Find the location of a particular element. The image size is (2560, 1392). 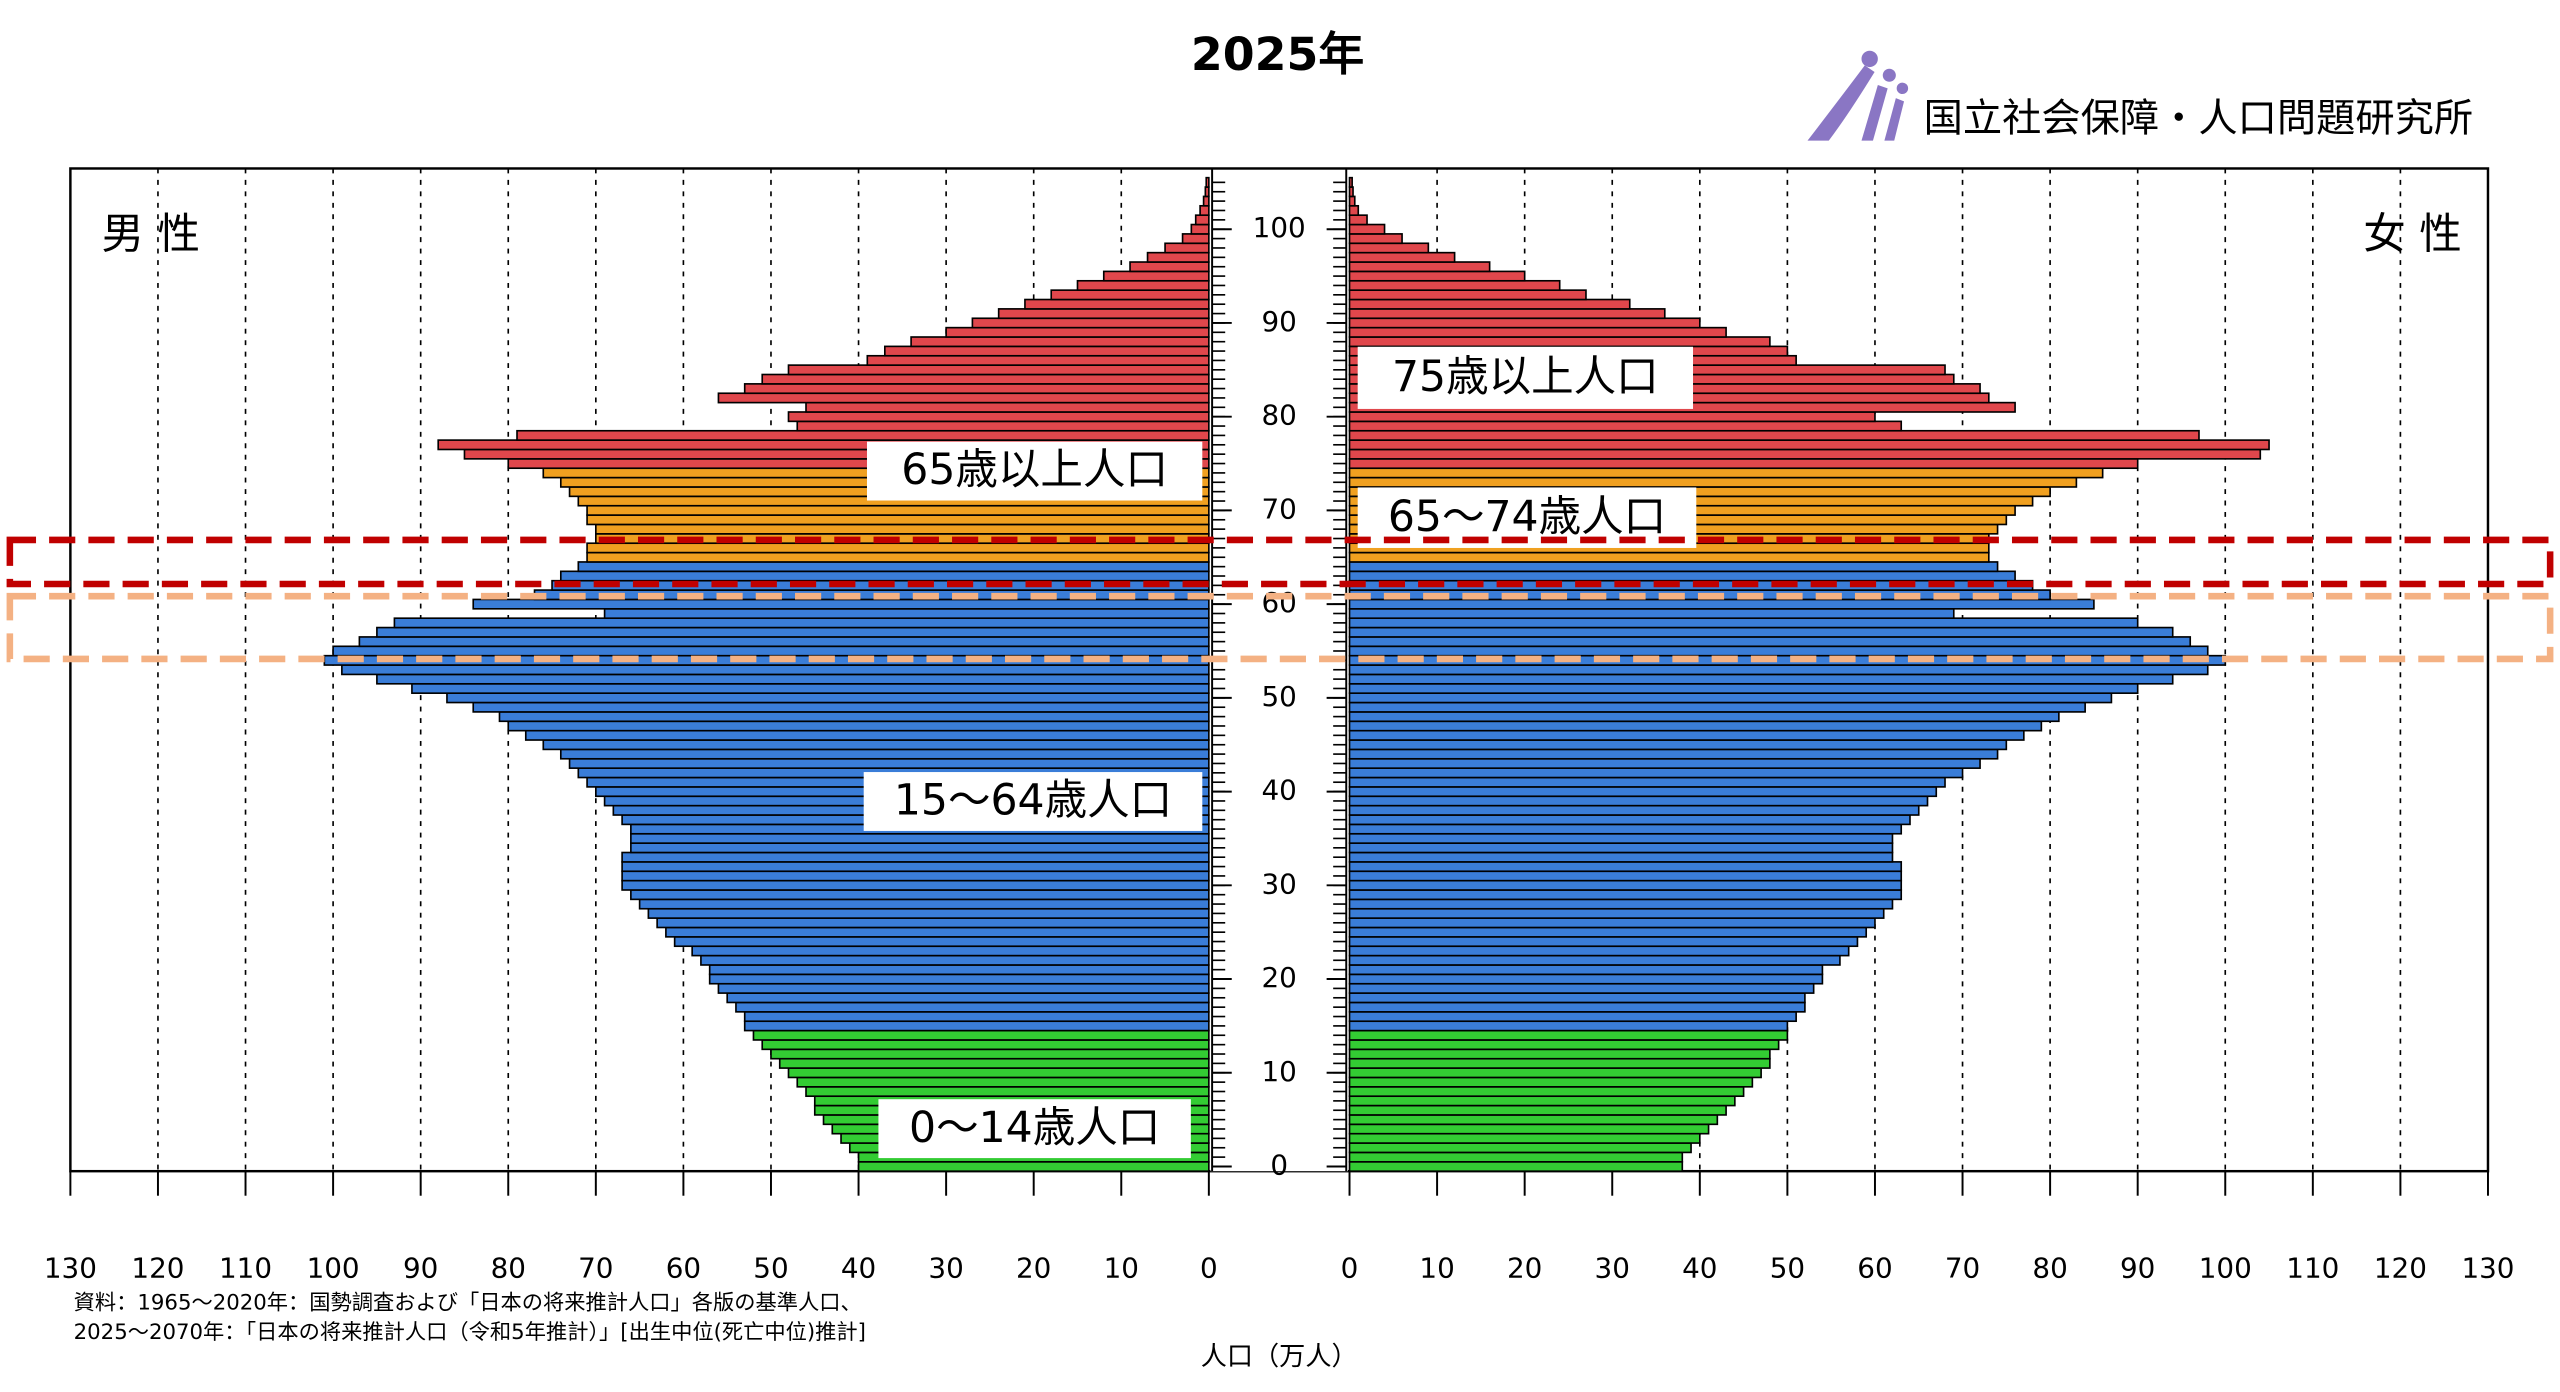

source-note: 資料：1965～2020年：国勢調査および「日本の将来推計人口」各版の基準人口、 is located at coordinates (468, 1303).